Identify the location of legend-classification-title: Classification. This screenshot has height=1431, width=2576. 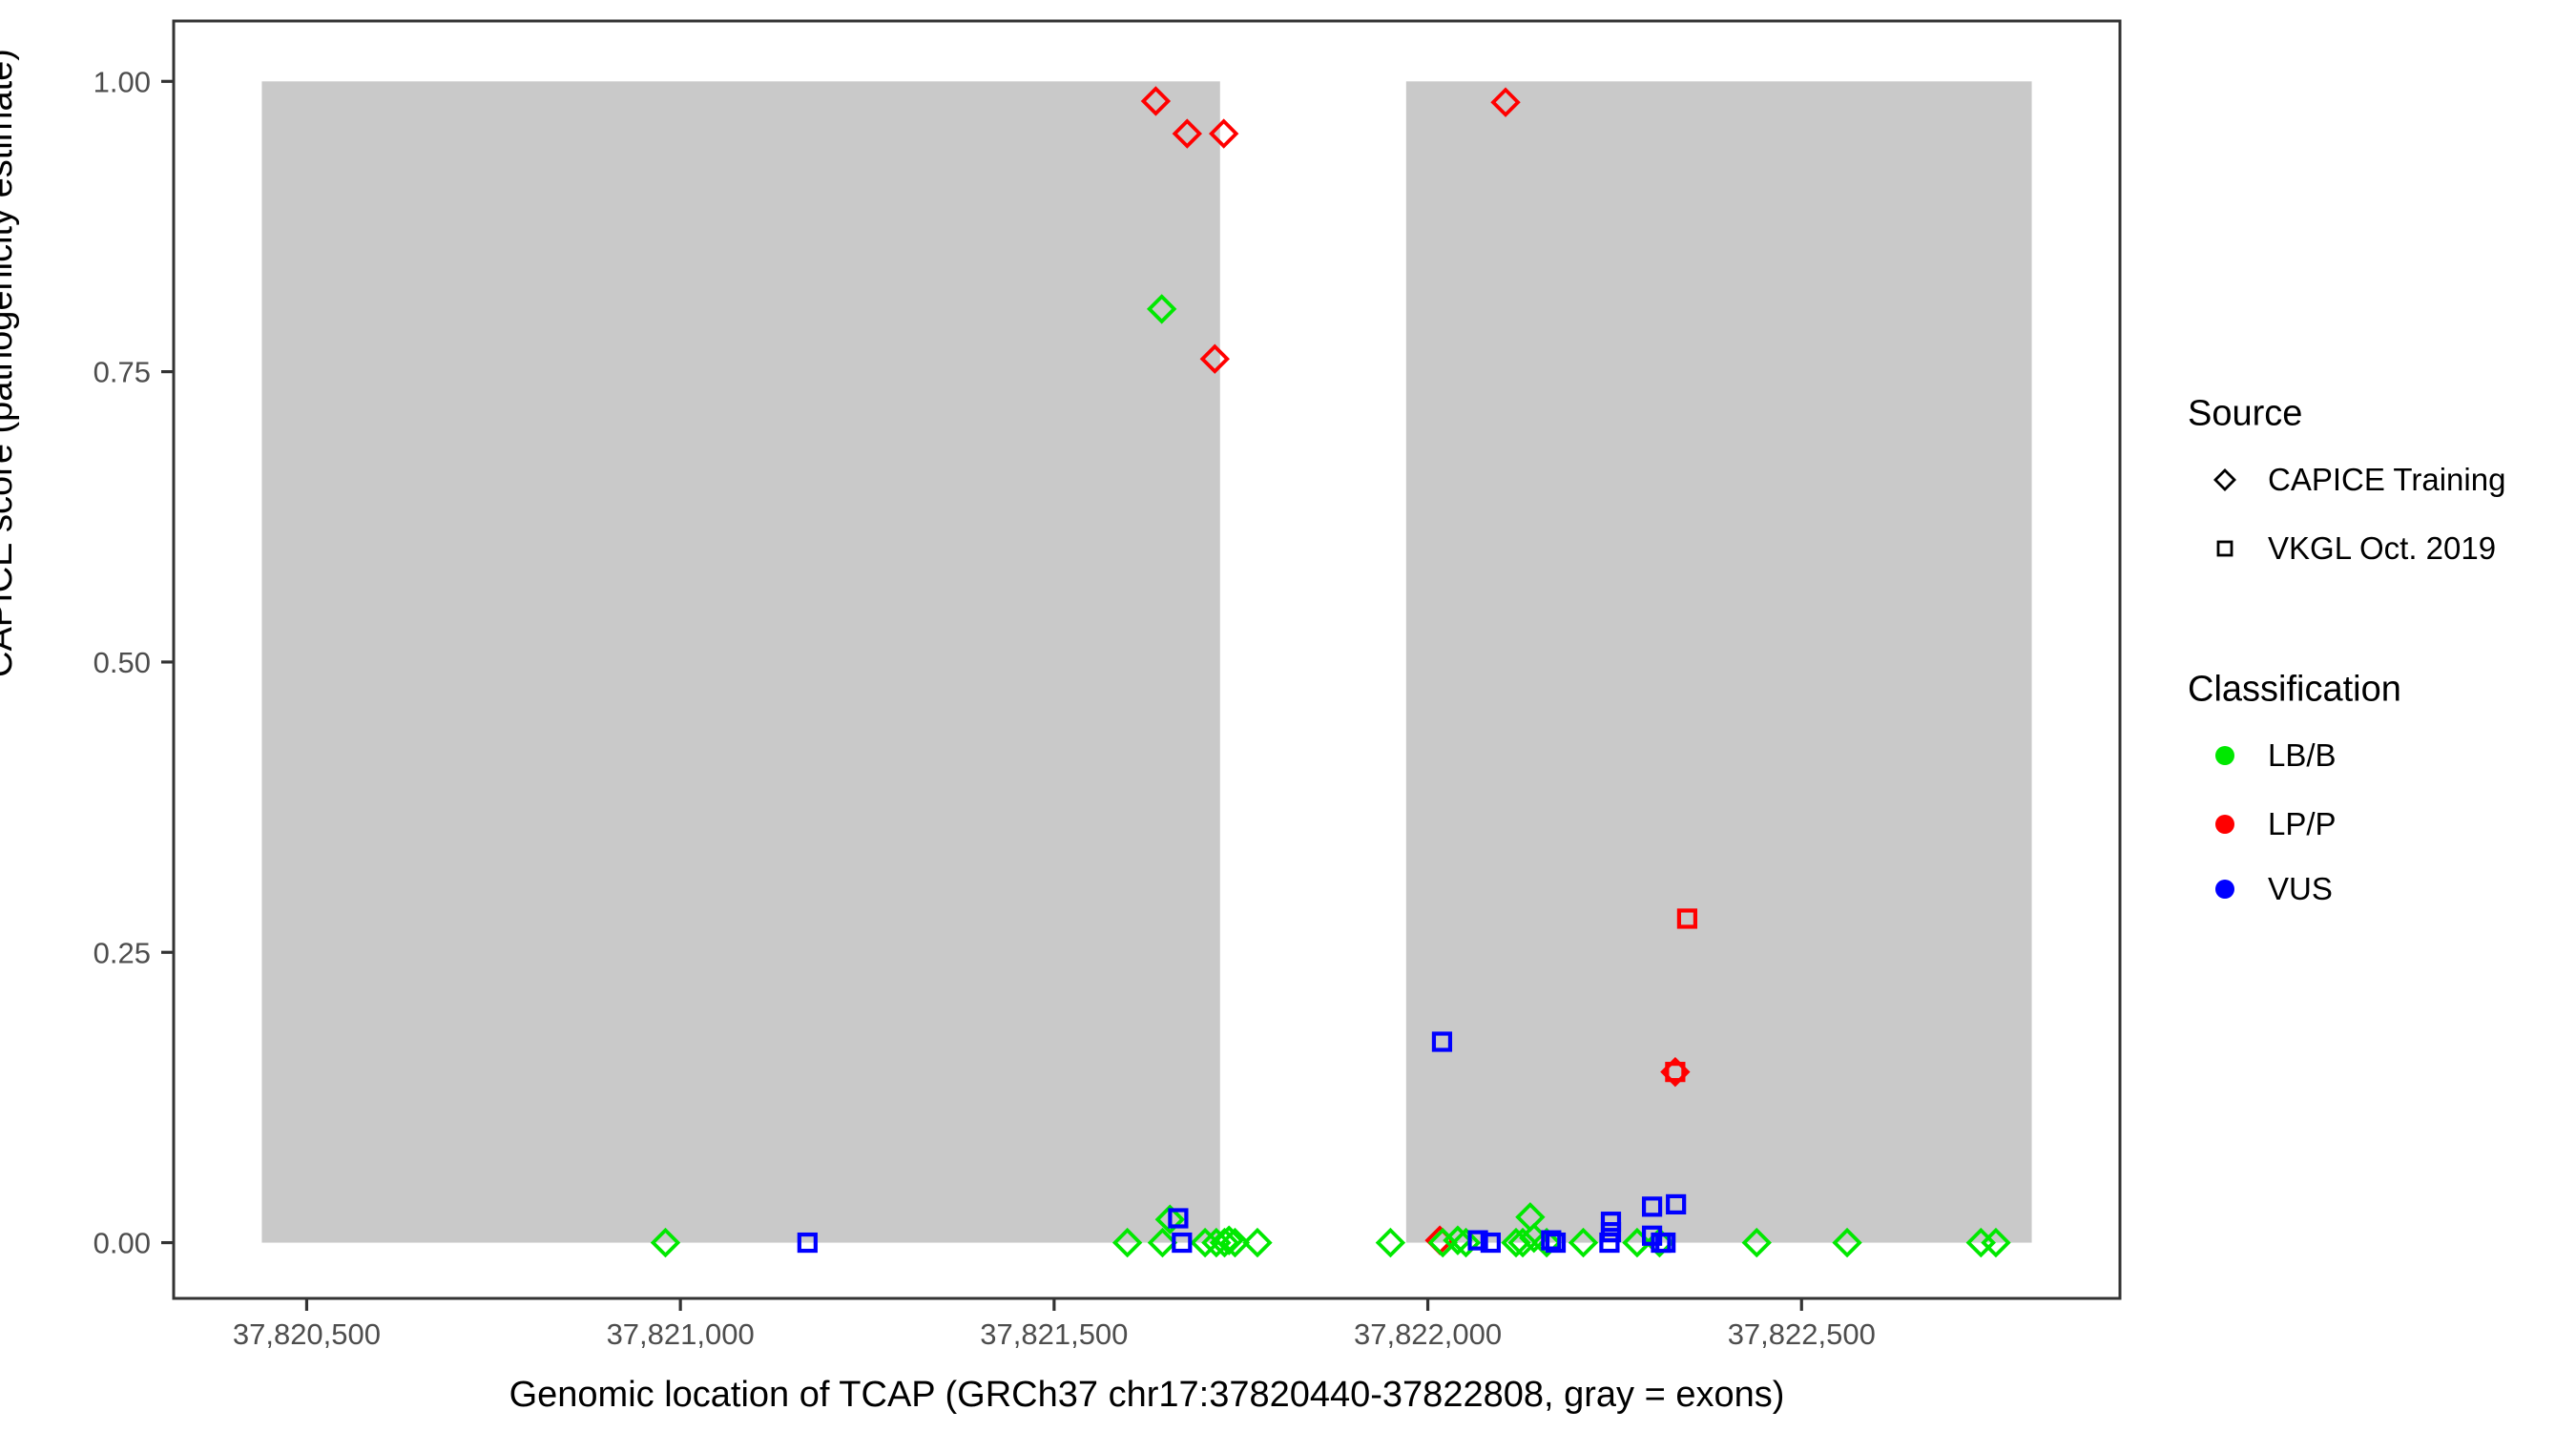
(2294, 689).